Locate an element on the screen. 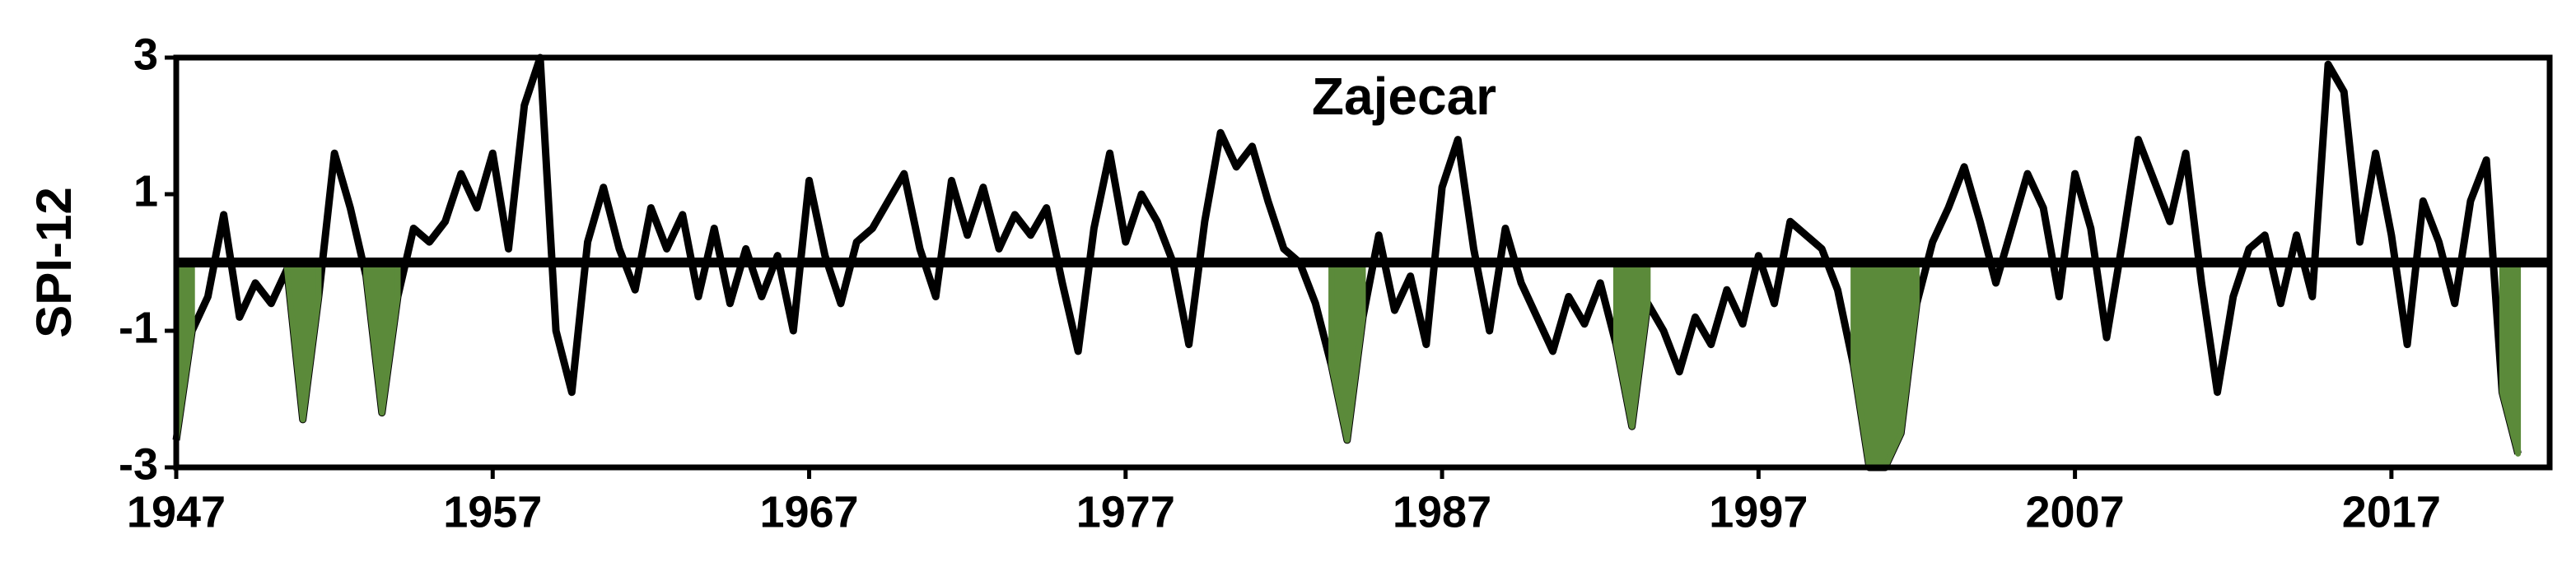  x-tick-label: 1957 is located at coordinates (492, 512).